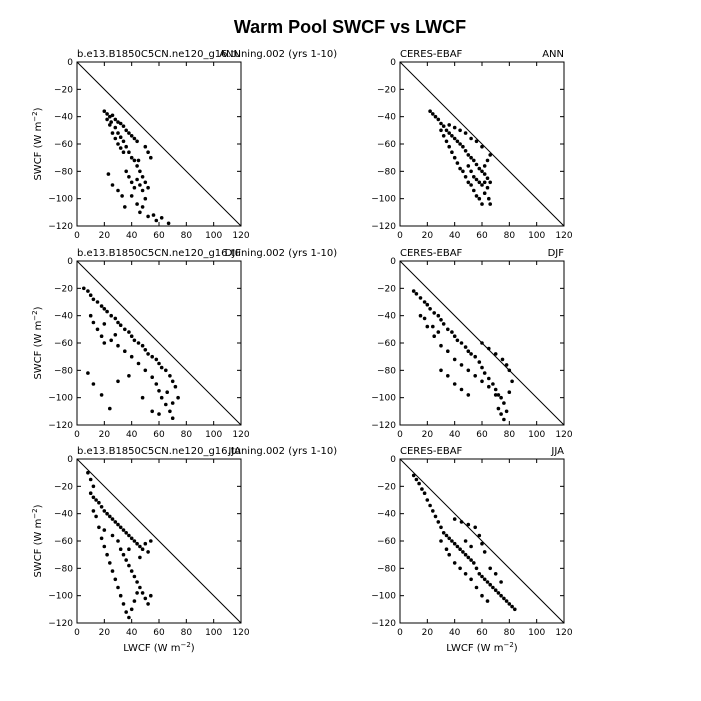  Describe the element at coordinates (60, 200) in the screenshot. I see `y-tick-label: −100` at that location.